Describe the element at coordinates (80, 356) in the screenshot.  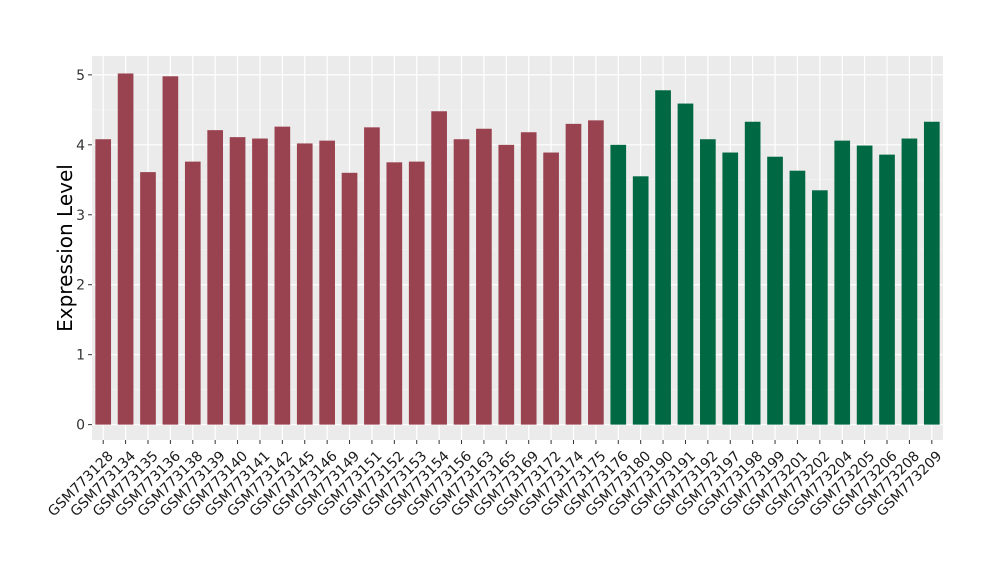
I see `y-tick-label: 1` at that location.